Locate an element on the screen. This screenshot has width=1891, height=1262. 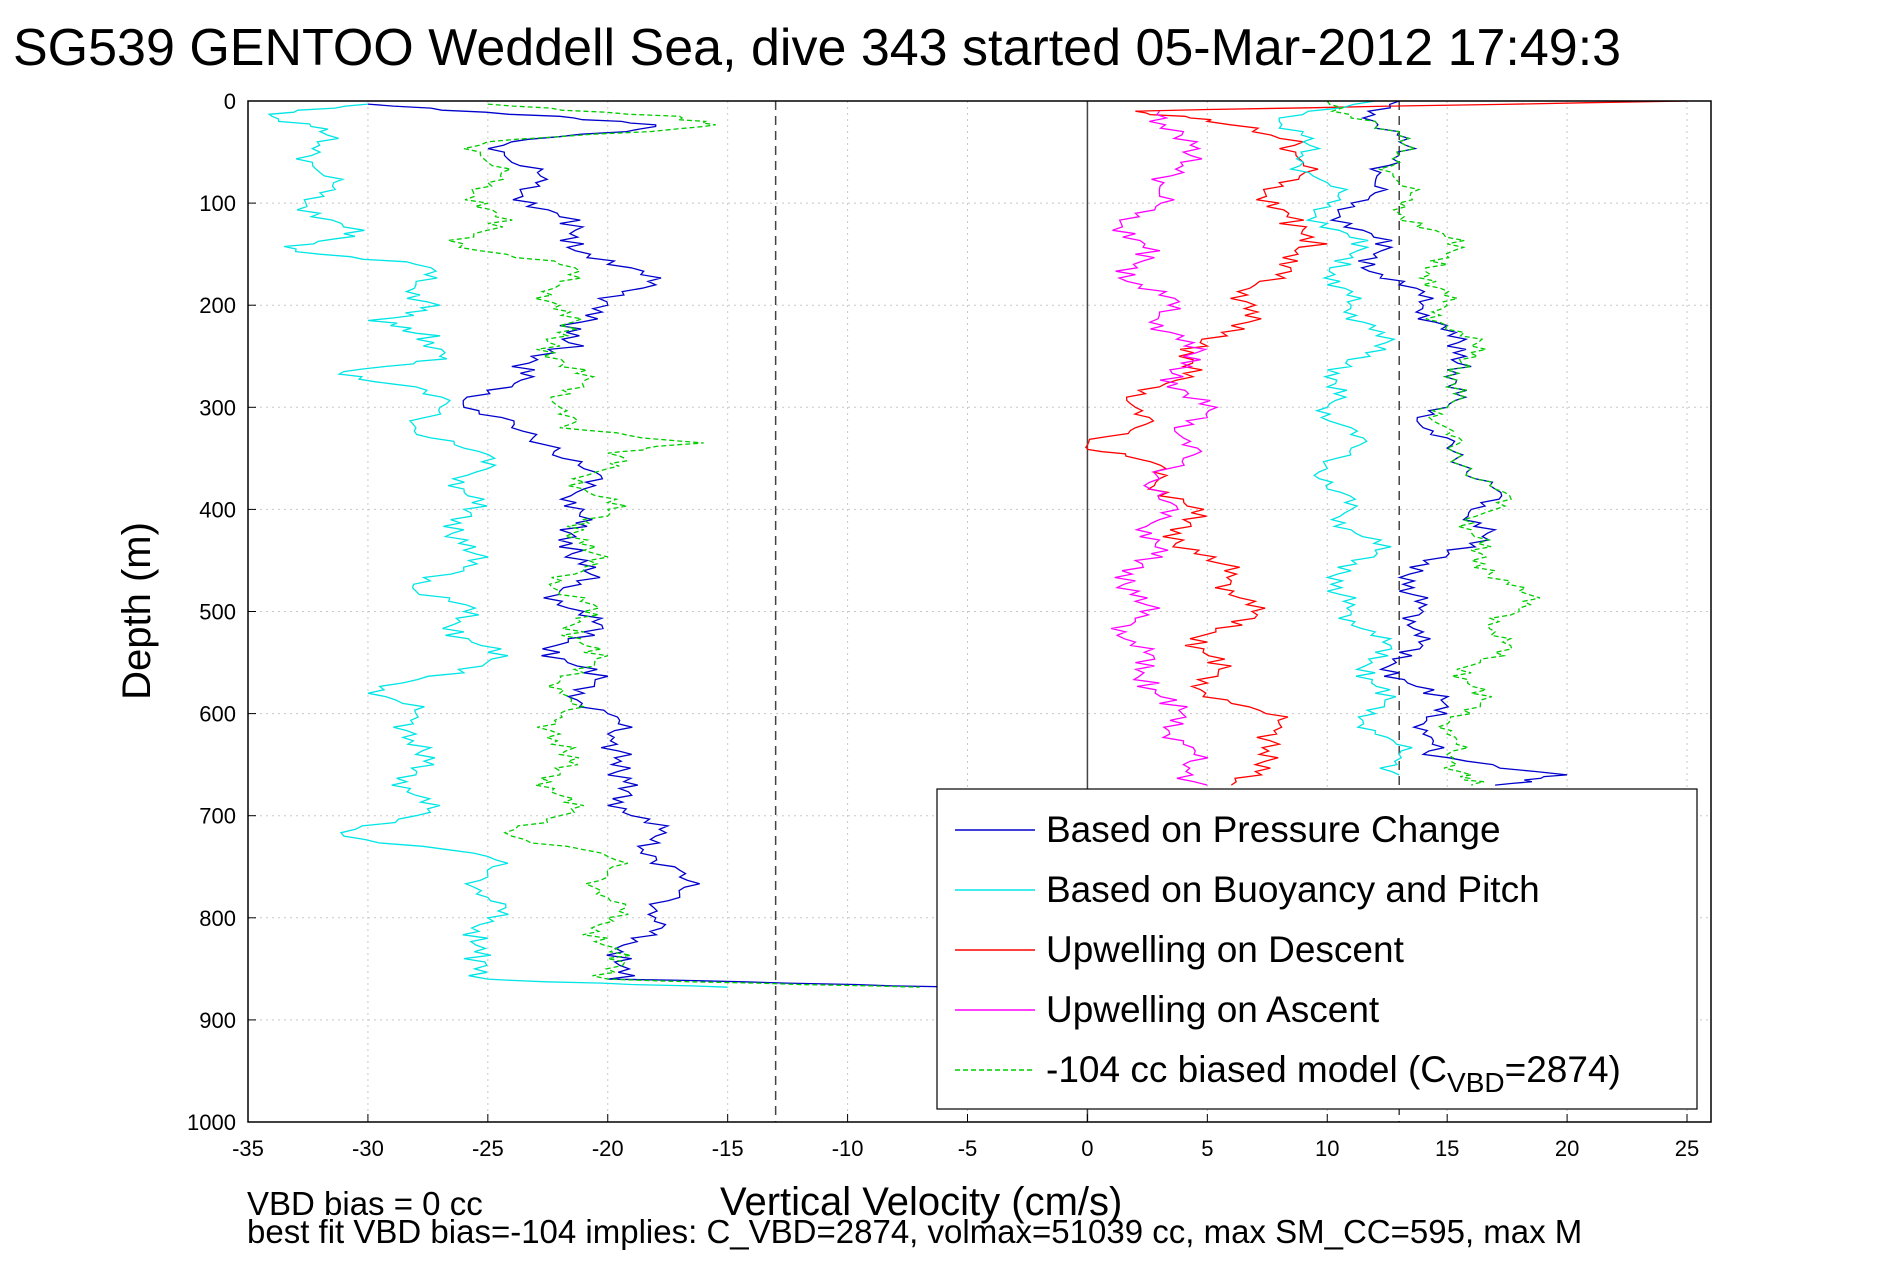
x-tick-label-4: -15 is located at coordinates (728, 1148).